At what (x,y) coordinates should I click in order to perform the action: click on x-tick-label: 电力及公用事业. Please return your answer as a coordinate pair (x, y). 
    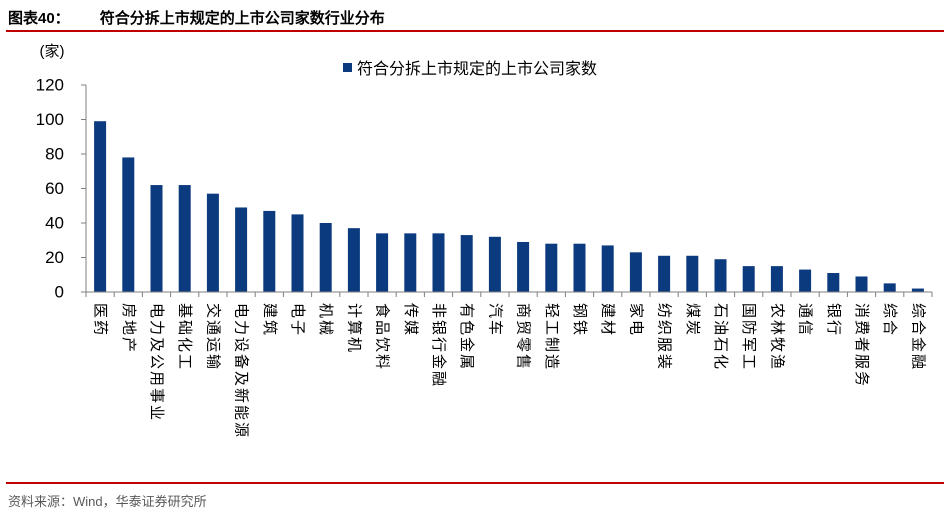
    Looking at the image, I should click on (156, 362).